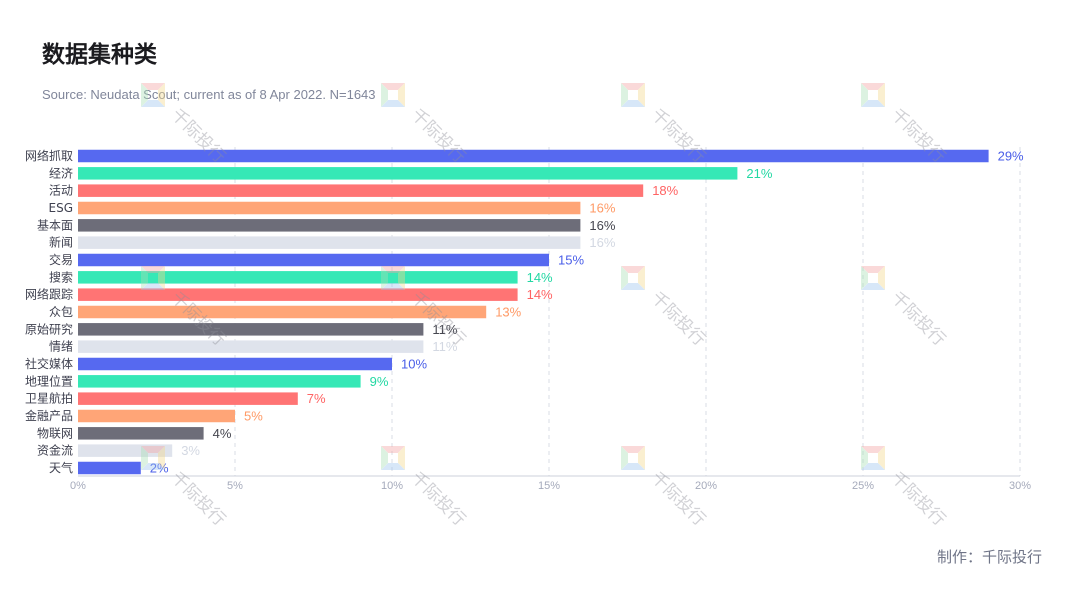 This screenshot has height=609, width=1080. Describe the element at coordinates (61, 191) in the screenshot. I see `category-label: 活动` at that location.